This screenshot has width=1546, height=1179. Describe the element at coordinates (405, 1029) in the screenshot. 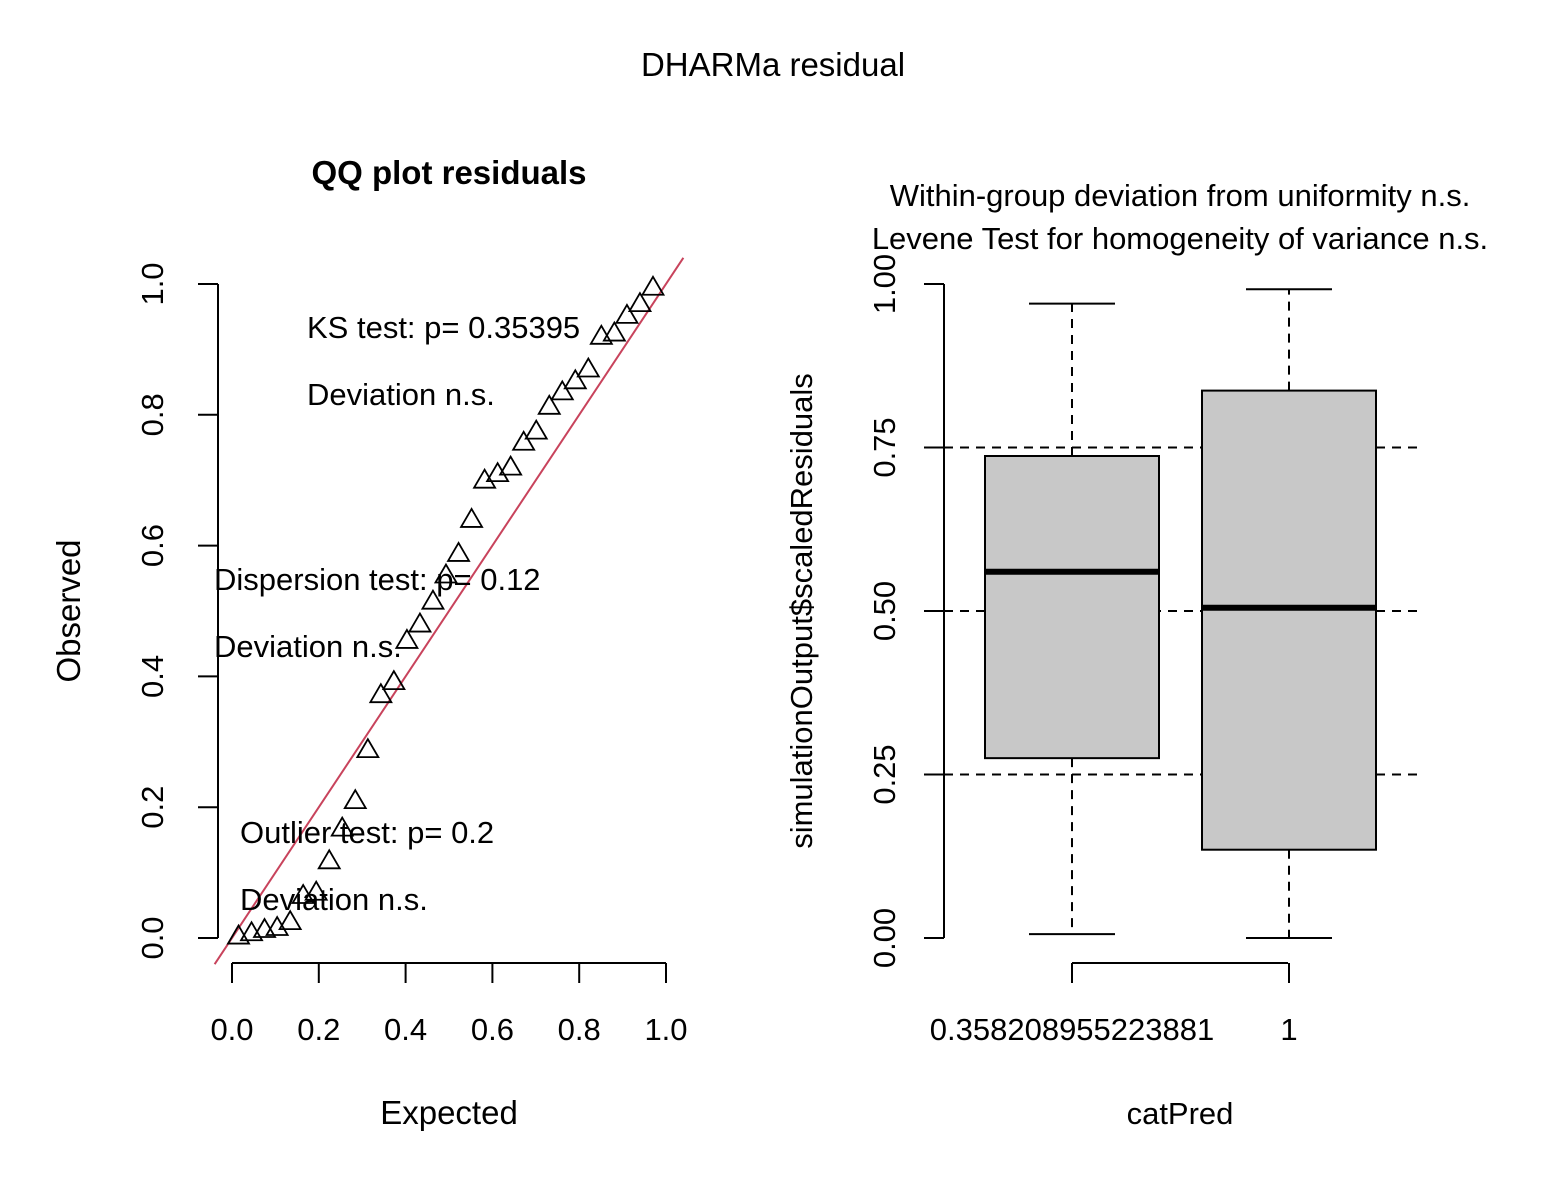

I see `qq-x-tick-label: 0.4` at that location.